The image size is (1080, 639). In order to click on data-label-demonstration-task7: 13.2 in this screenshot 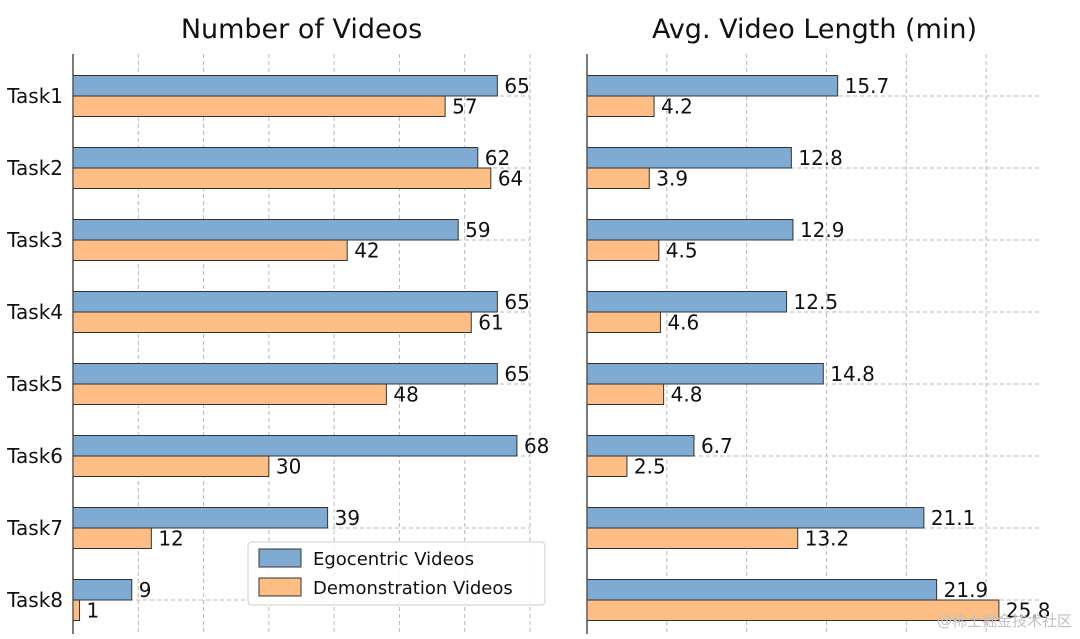, I will do `click(827, 538)`.